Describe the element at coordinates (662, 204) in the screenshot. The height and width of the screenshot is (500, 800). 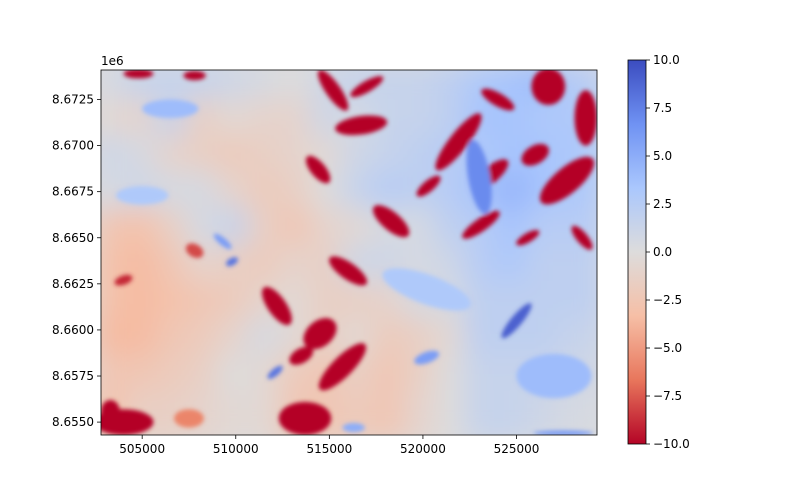
I see `colorbar-tick-label: 2.5` at that location.